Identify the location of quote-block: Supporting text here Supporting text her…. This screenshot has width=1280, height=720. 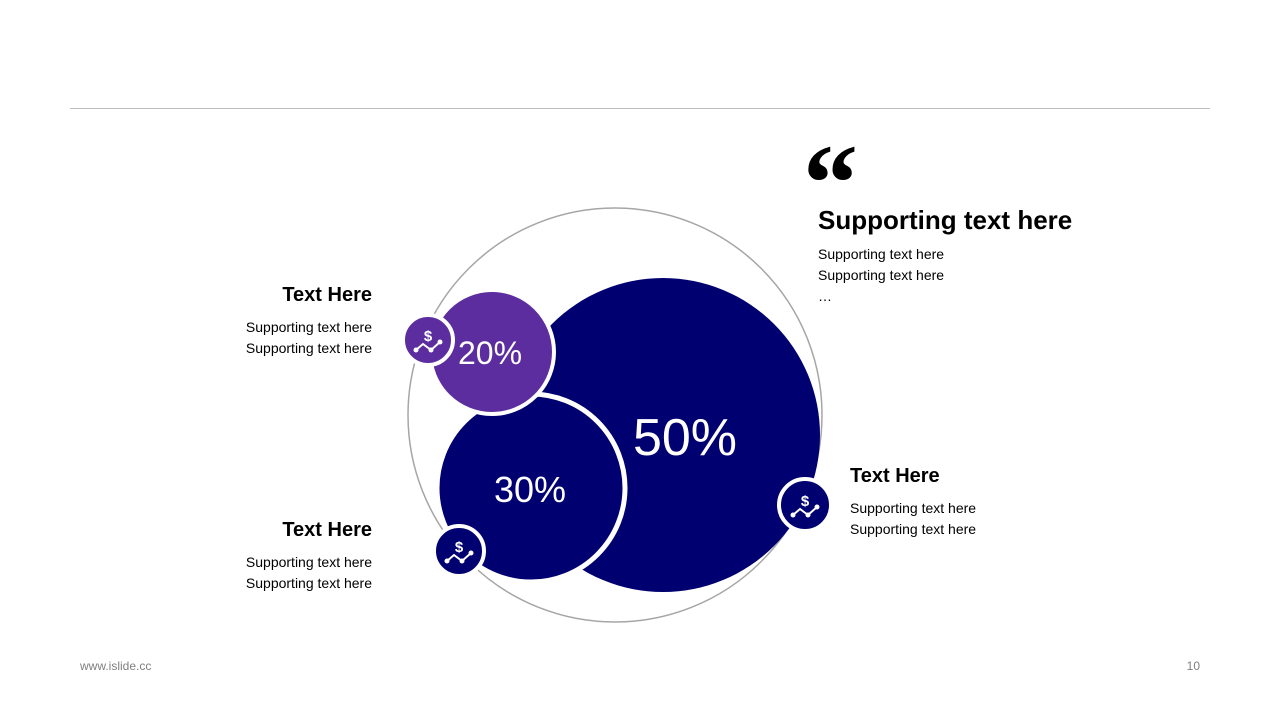
(945, 256).